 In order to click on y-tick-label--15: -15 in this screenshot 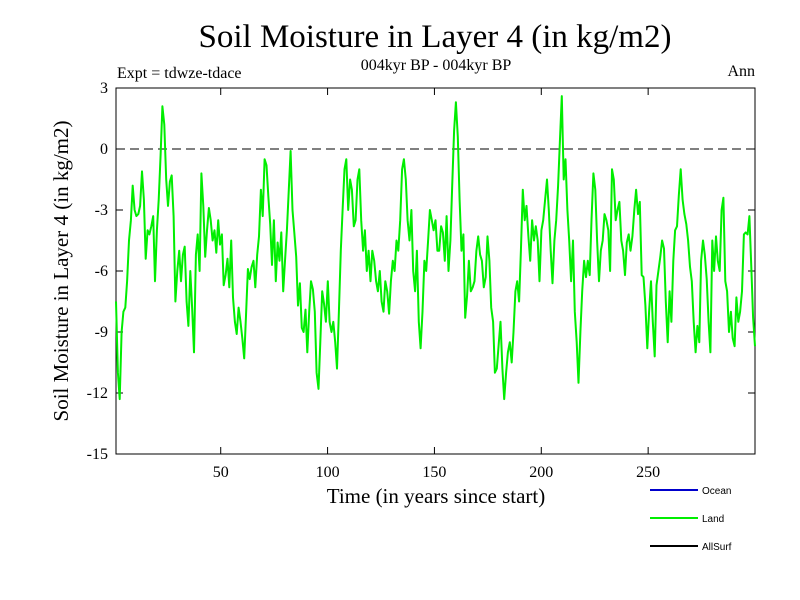, I will do `click(97, 454)`.